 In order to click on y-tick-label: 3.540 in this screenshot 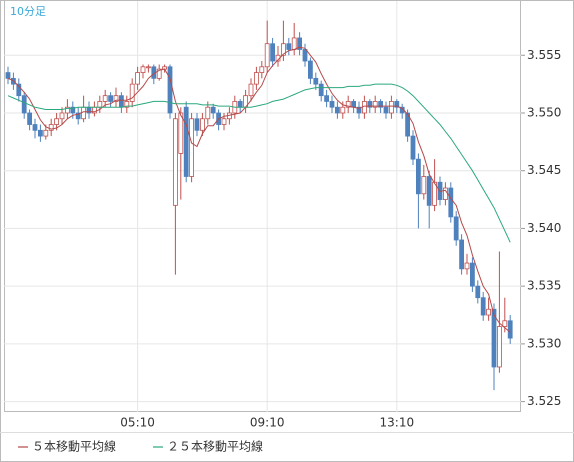, I will do `click(544, 228)`.